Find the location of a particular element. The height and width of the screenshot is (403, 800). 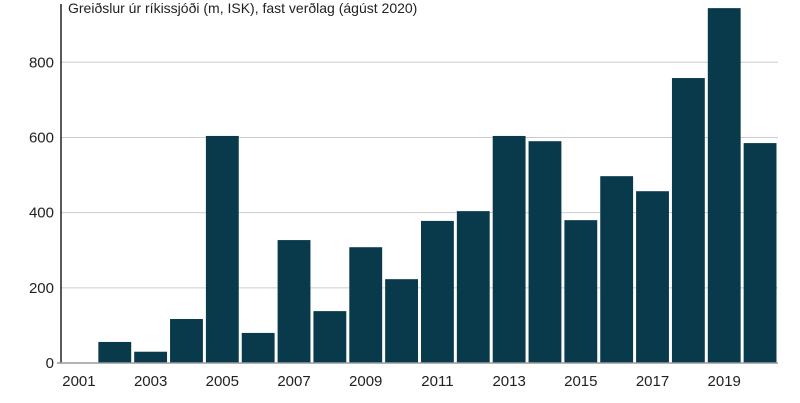

x-tick-label: 2017 is located at coordinates (652, 381).